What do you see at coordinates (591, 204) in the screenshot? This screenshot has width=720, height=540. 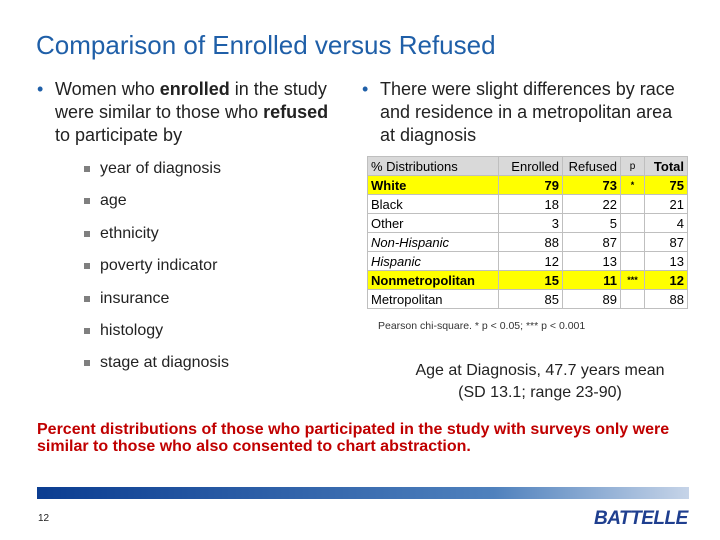 I see `table-cell: 22` at bounding box center [591, 204].